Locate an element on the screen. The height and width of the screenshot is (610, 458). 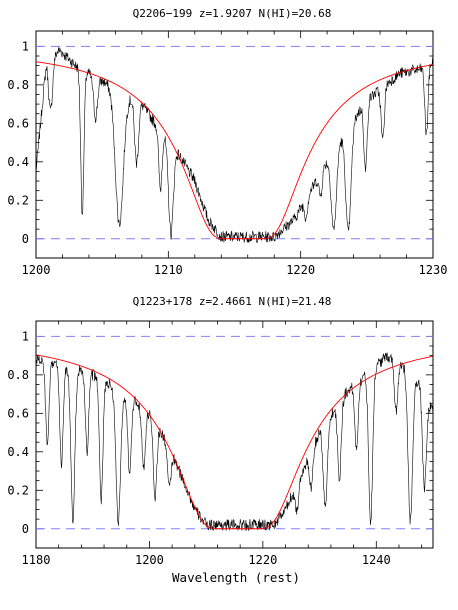
x-tick-label: 1230 is located at coordinates (433, 270).